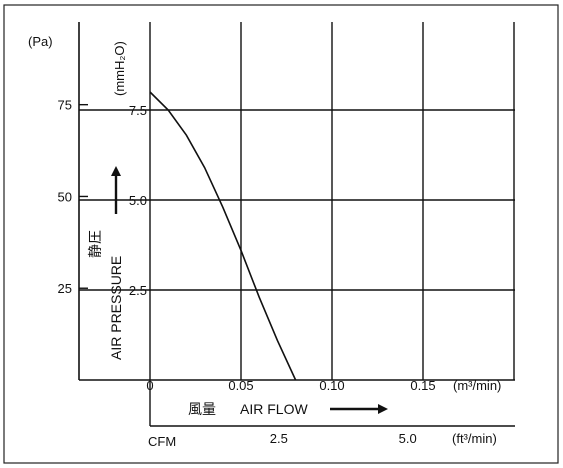  What do you see at coordinates (138, 110) in the screenshot?
I see `y-tick-label-mmh2o: 7.5` at bounding box center [138, 110].